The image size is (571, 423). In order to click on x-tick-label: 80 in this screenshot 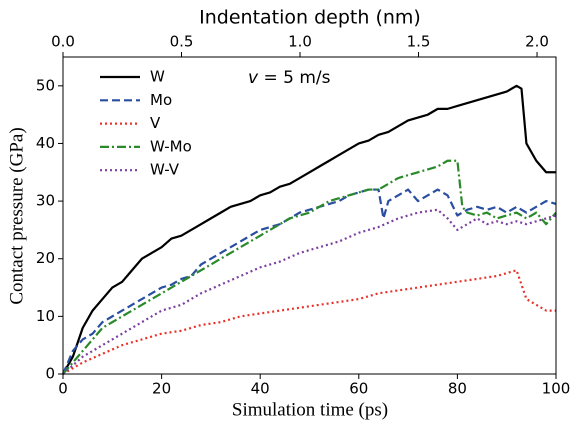, I will do `click(457, 389)`.